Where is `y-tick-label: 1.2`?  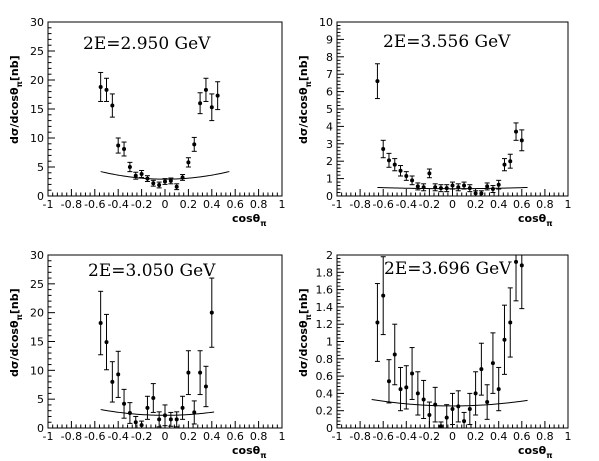
y-tick-label: 1.2 is located at coordinates (325, 324).